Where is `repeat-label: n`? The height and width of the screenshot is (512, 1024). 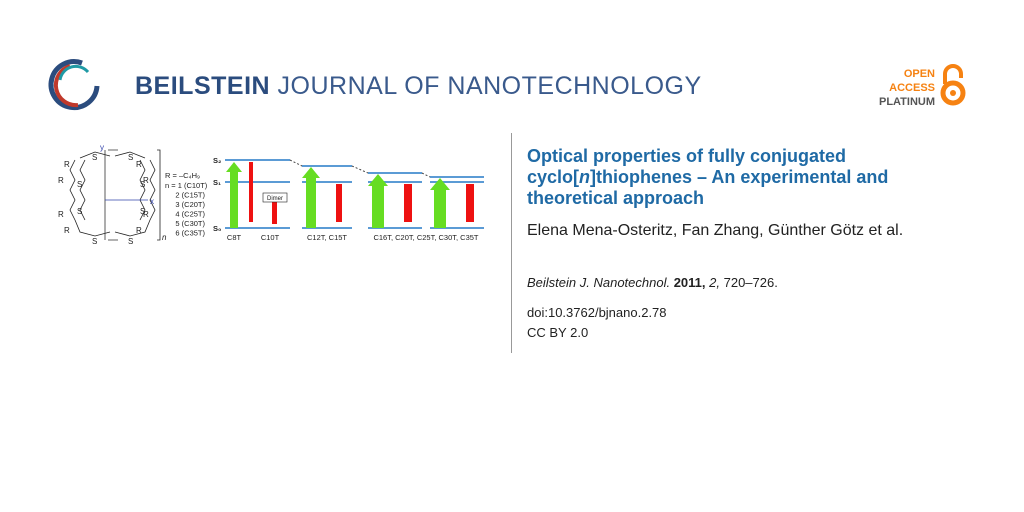 repeat-label: n is located at coordinates (164, 237).